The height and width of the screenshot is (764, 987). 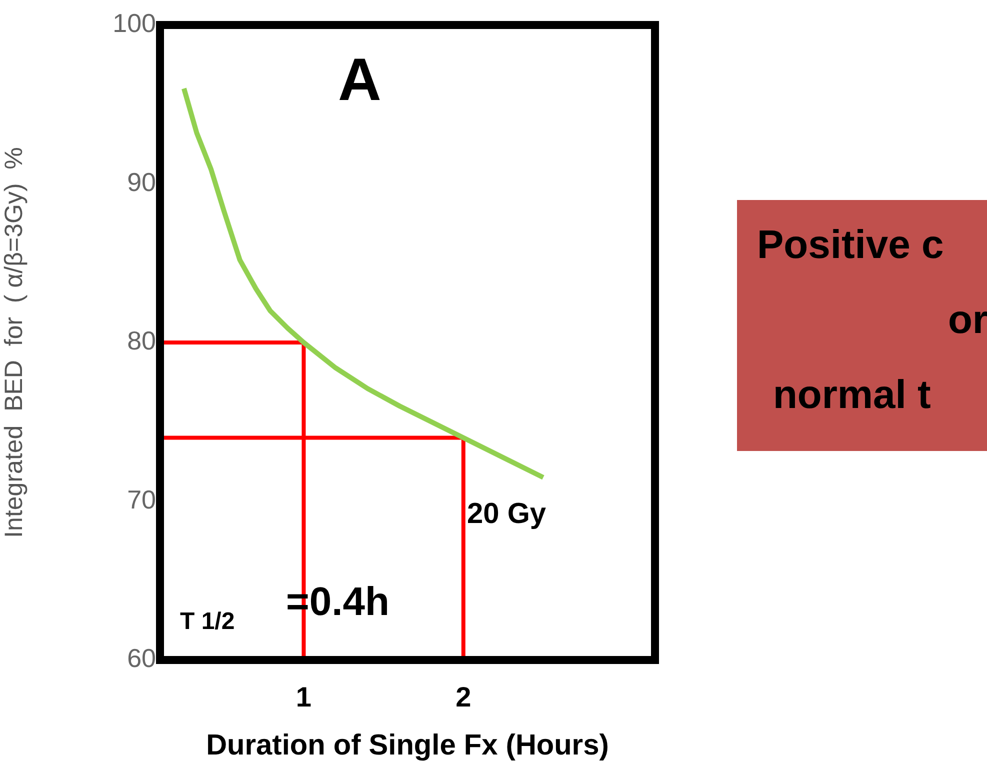 What do you see at coordinates (464, 697) in the screenshot?
I see `x-tick-label: 2` at bounding box center [464, 697].